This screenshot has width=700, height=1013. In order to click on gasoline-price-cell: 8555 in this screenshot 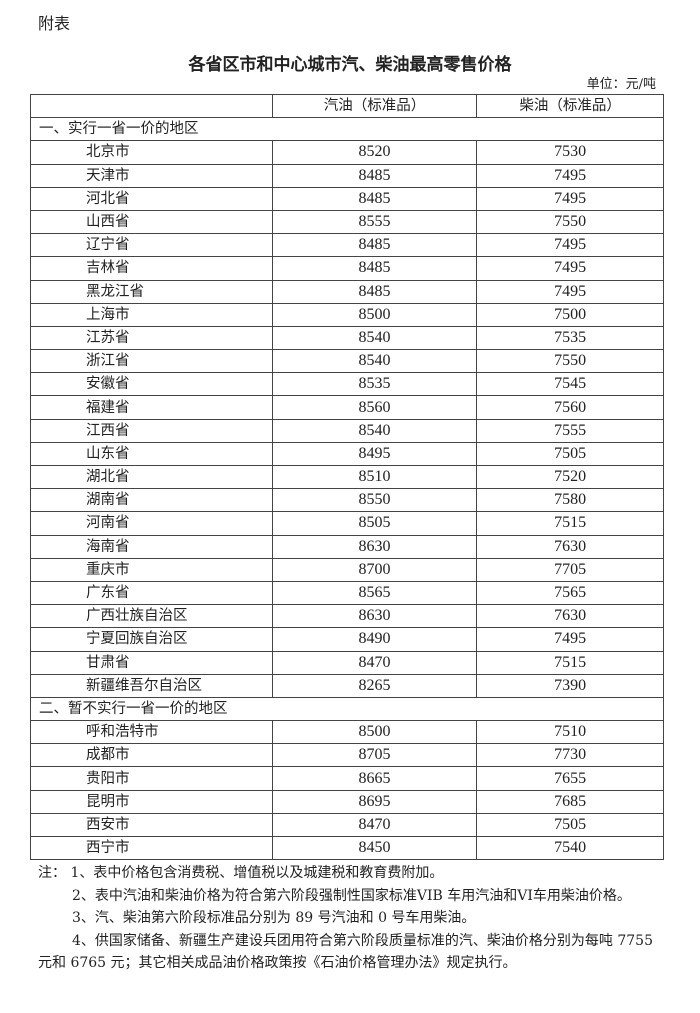, I will do `click(374, 222)`.